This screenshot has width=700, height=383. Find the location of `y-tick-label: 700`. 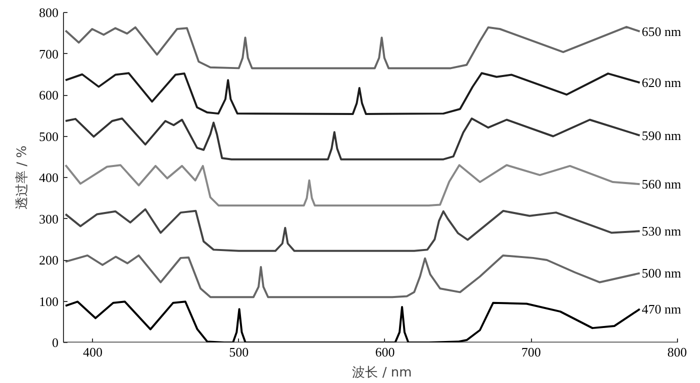

y-tick-label: 700 is located at coordinates (48, 54).